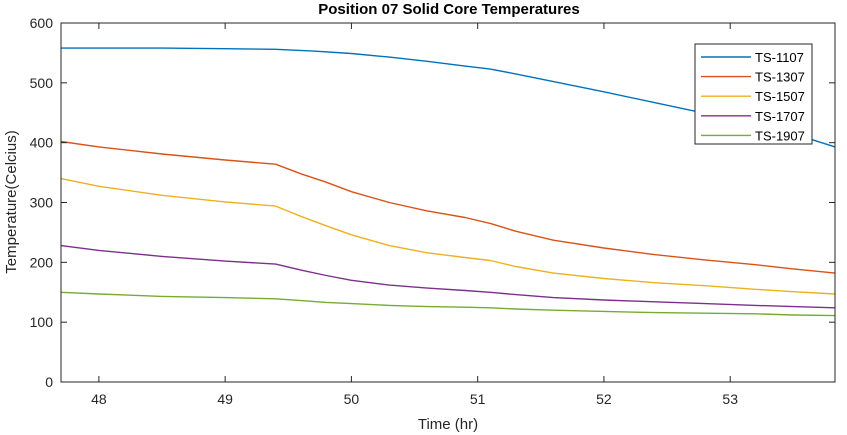  What do you see at coordinates (42, 203) in the screenshot?
I see `y-tick-label: 300` at bounding box center [42, 203].